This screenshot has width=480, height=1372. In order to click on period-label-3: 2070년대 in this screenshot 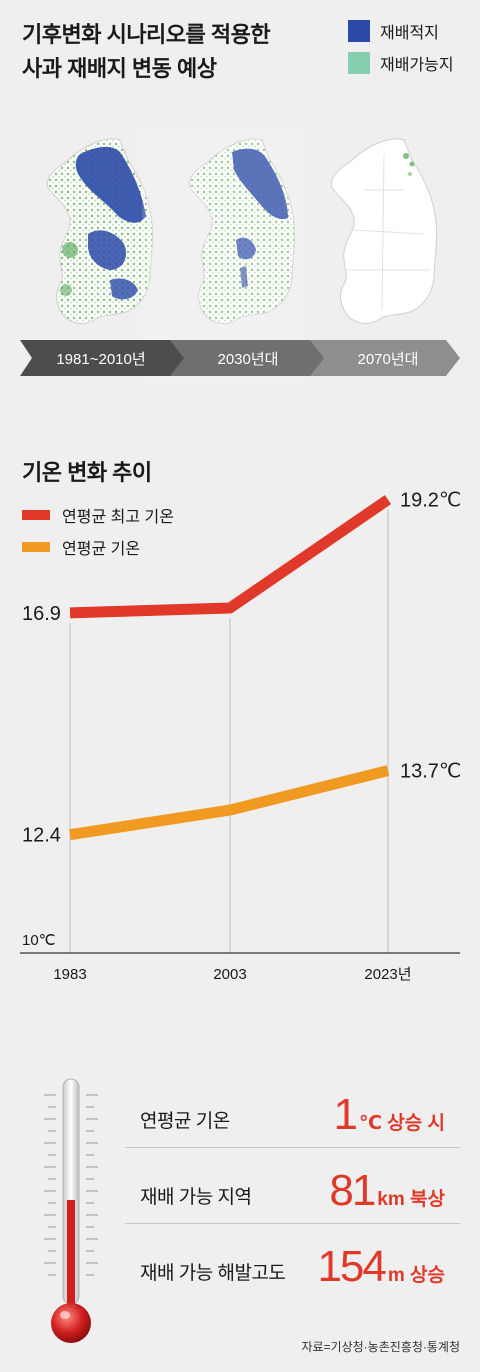, I will do `click(388, 359)`.